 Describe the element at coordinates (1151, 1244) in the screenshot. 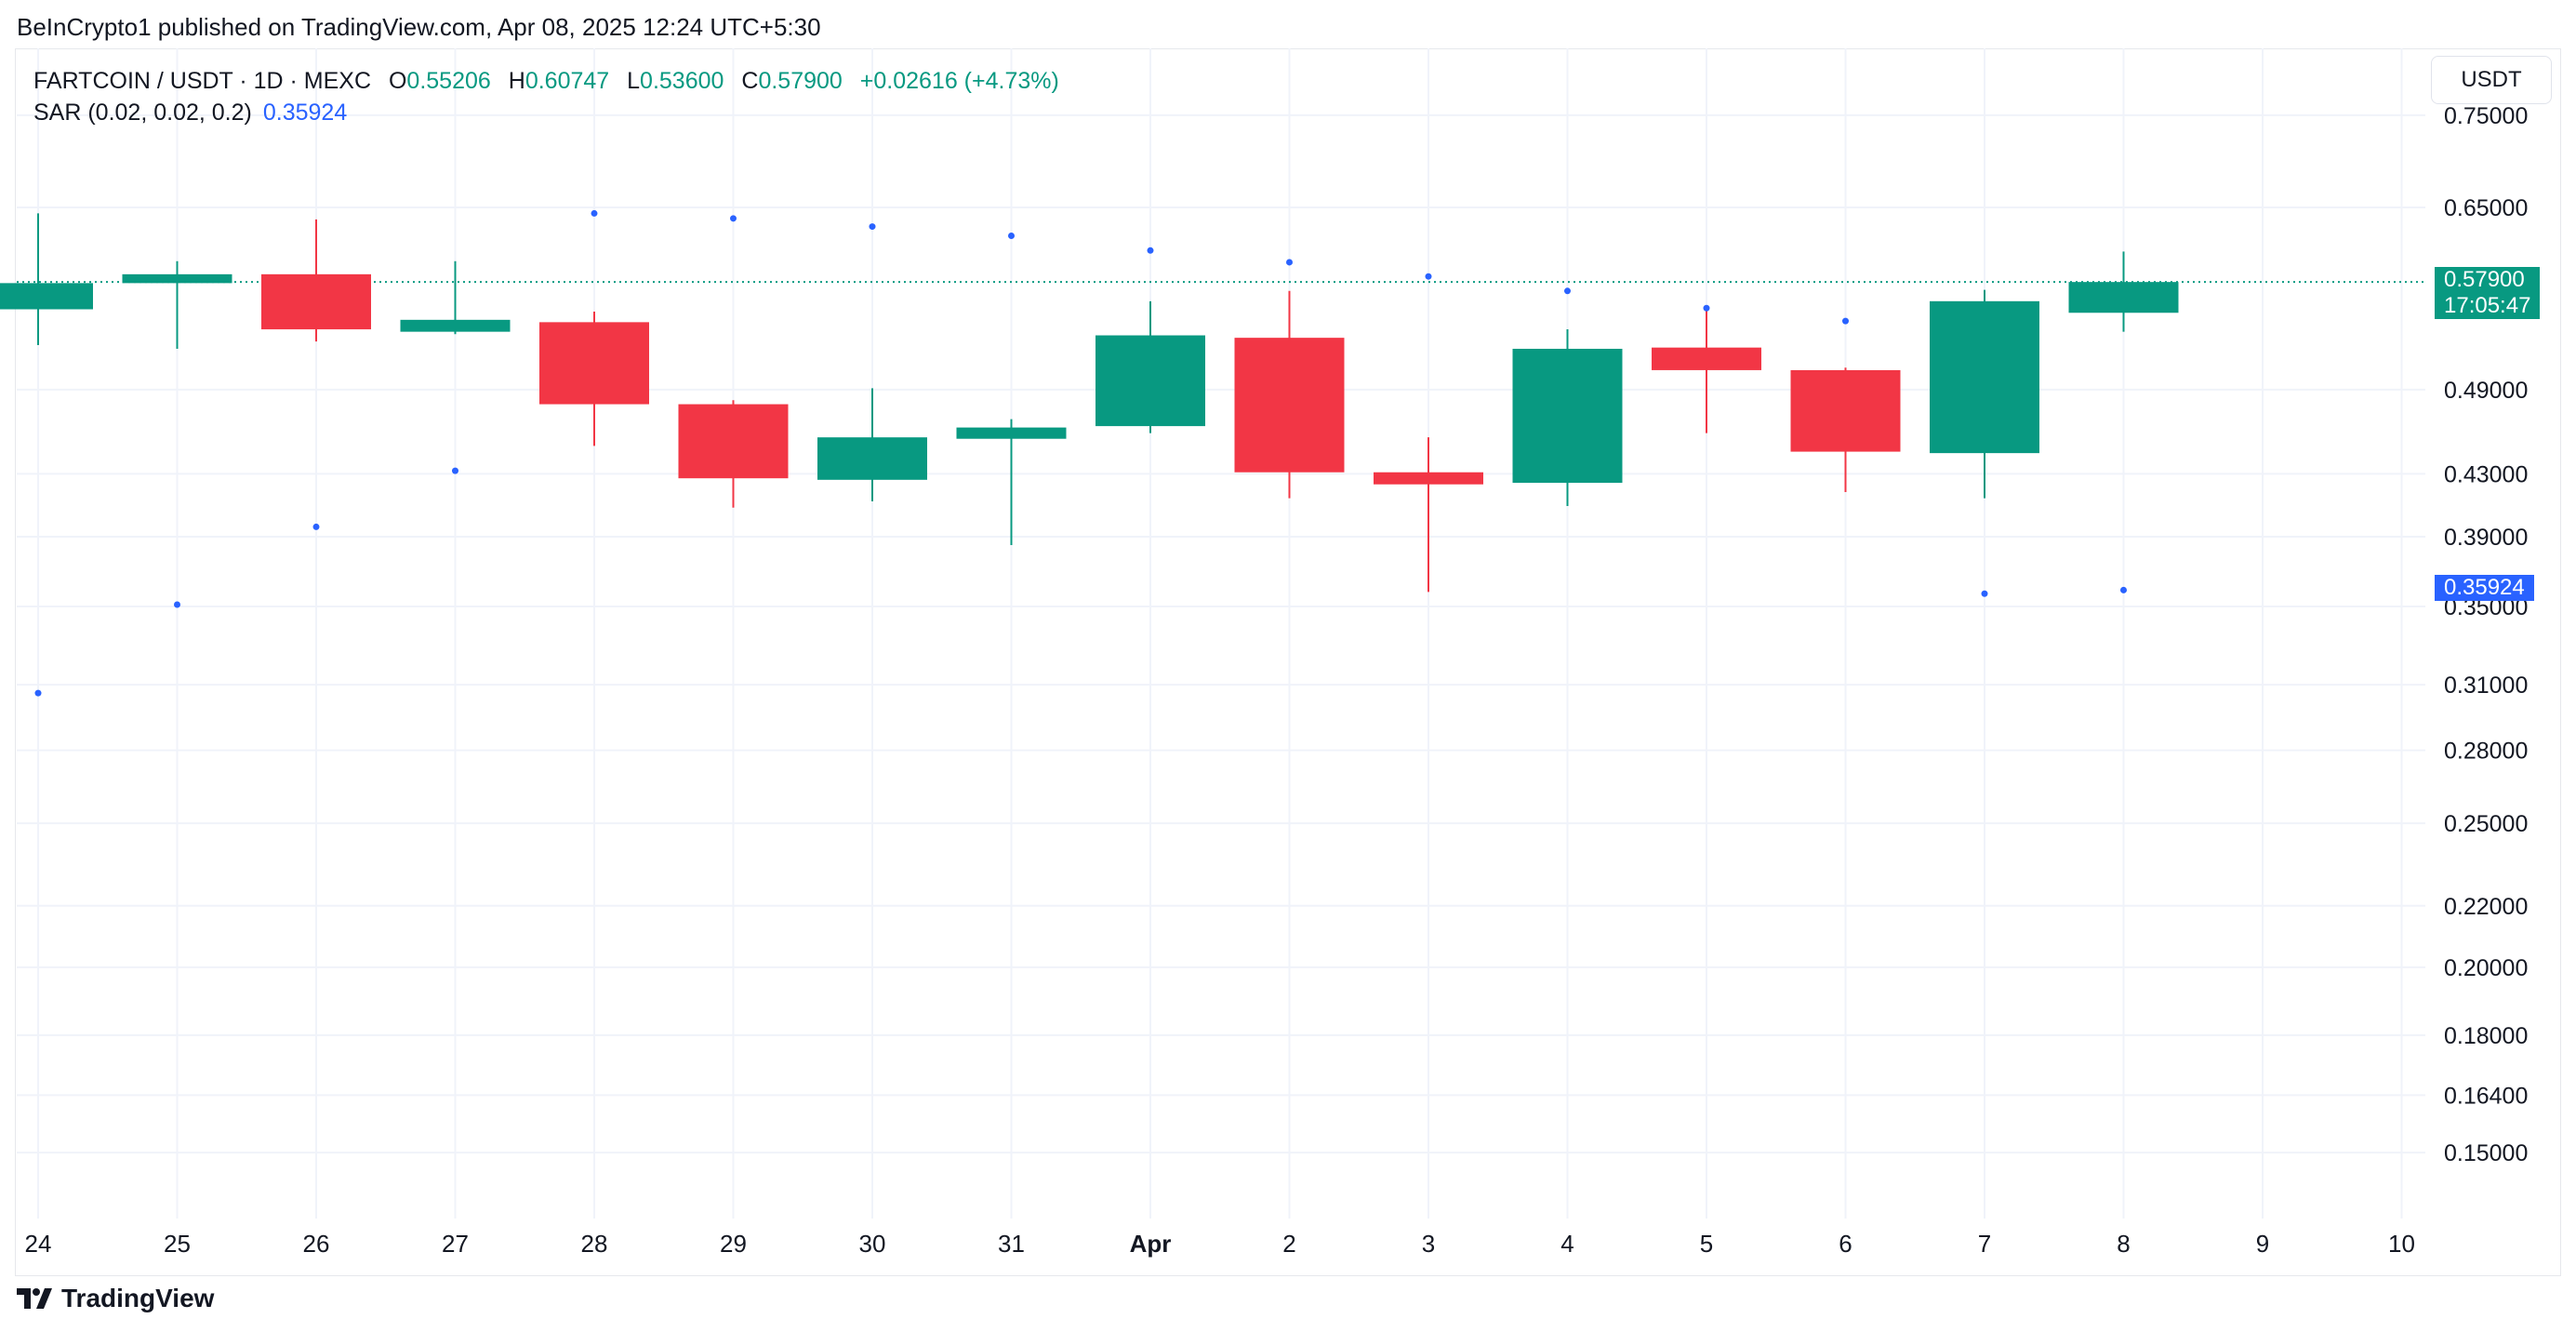

I see `date-tick-label: Apr` at that location.